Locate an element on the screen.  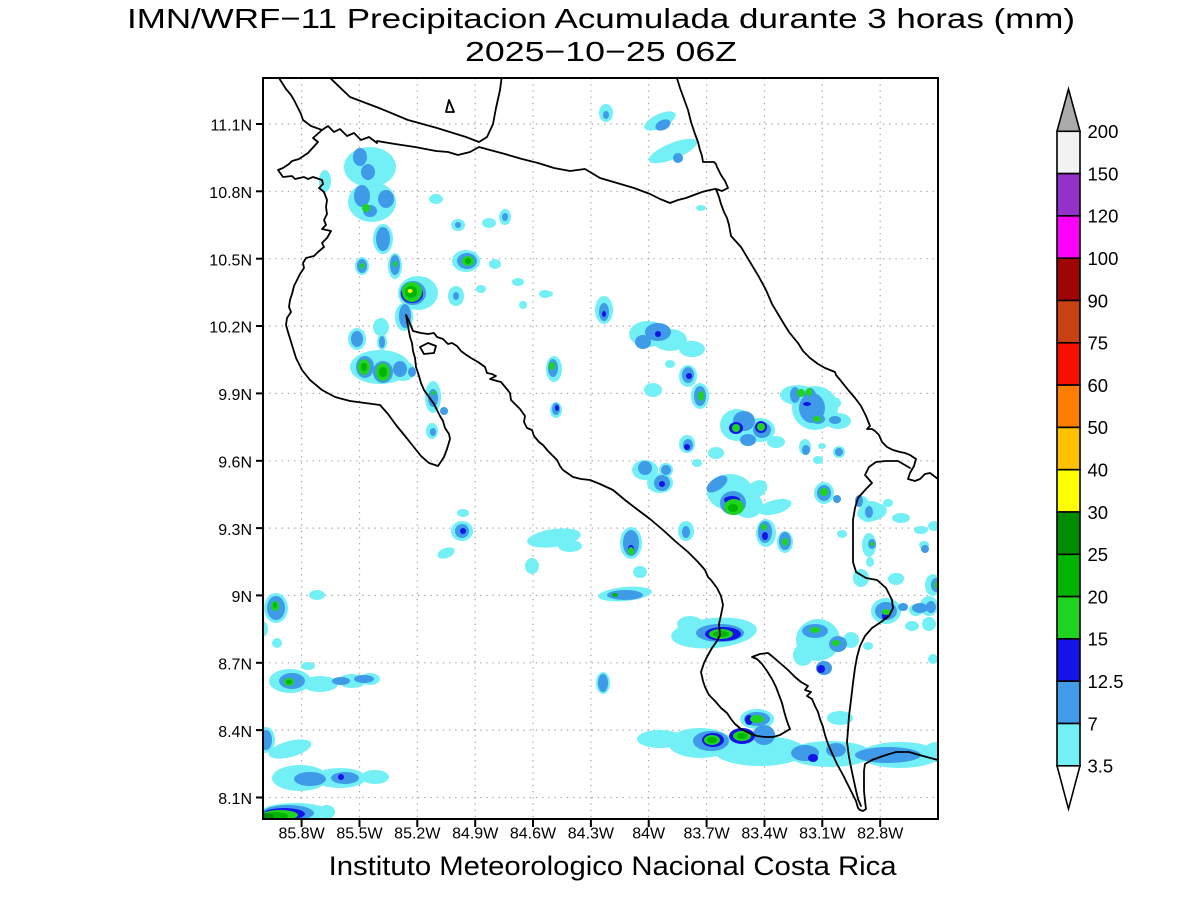
svg-text: 8.1N is located at coordinates (235, 799).